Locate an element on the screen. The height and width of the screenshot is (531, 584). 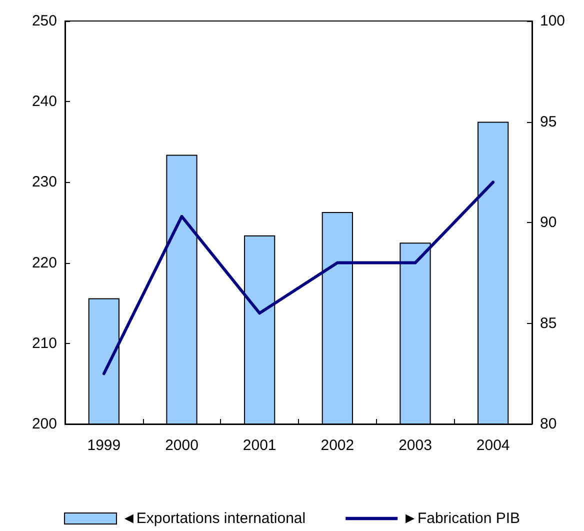
y2-tick-label: 100 is located at coordinates (553, 21).